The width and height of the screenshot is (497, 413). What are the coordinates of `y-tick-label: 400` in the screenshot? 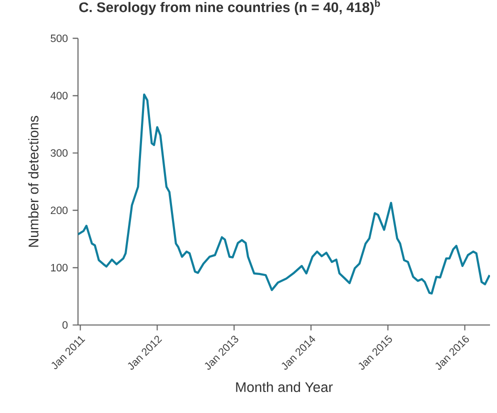 It's located at (59, 96).